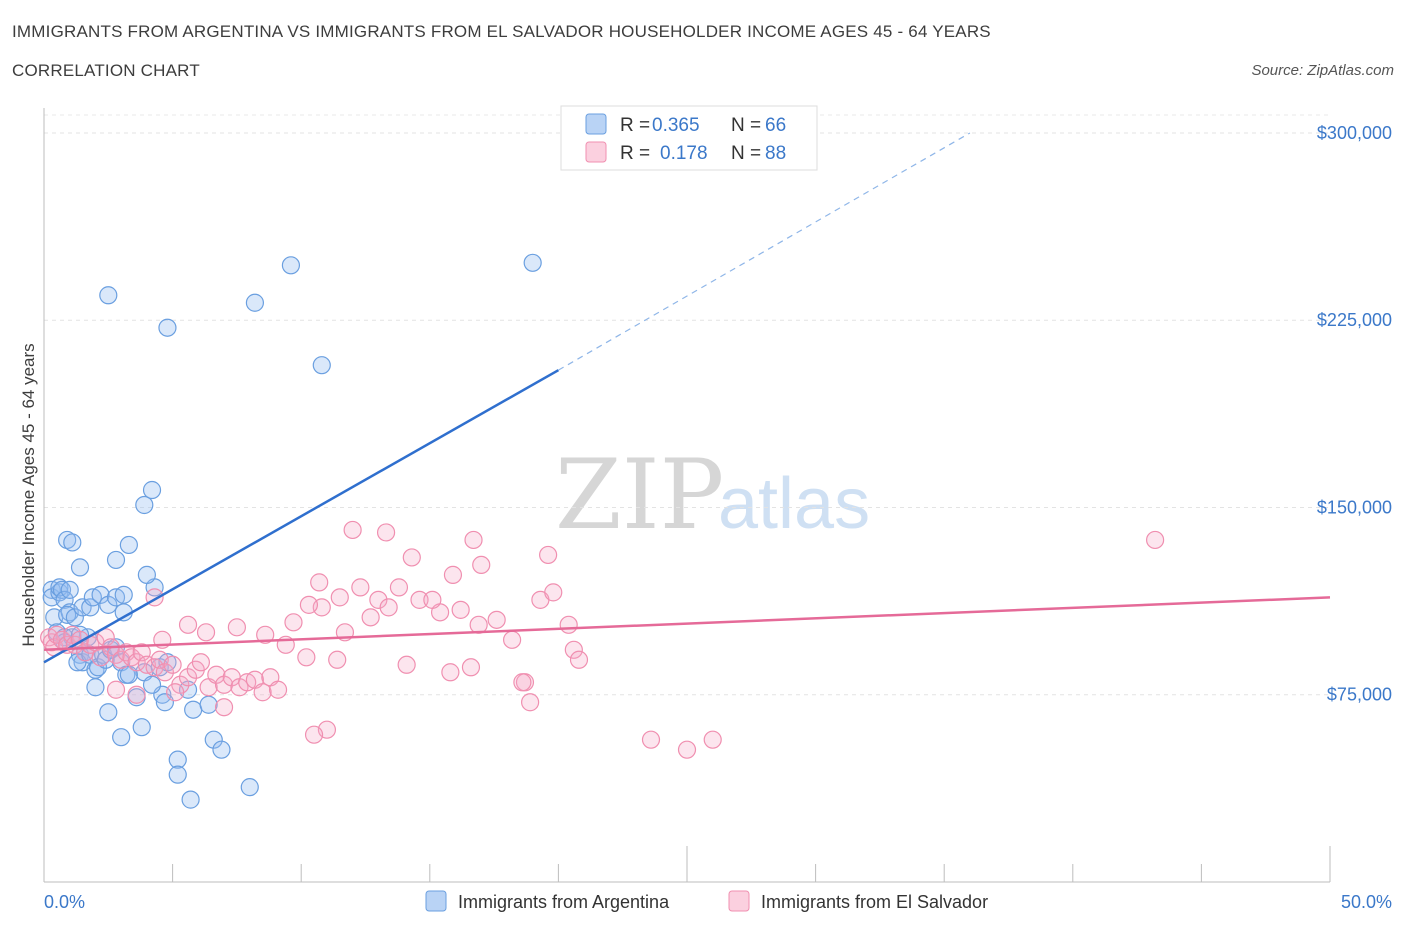 The height and width of the screenshot is (930, 1406). I want to click on watermark-atlas: atlas, so click(794, 504).